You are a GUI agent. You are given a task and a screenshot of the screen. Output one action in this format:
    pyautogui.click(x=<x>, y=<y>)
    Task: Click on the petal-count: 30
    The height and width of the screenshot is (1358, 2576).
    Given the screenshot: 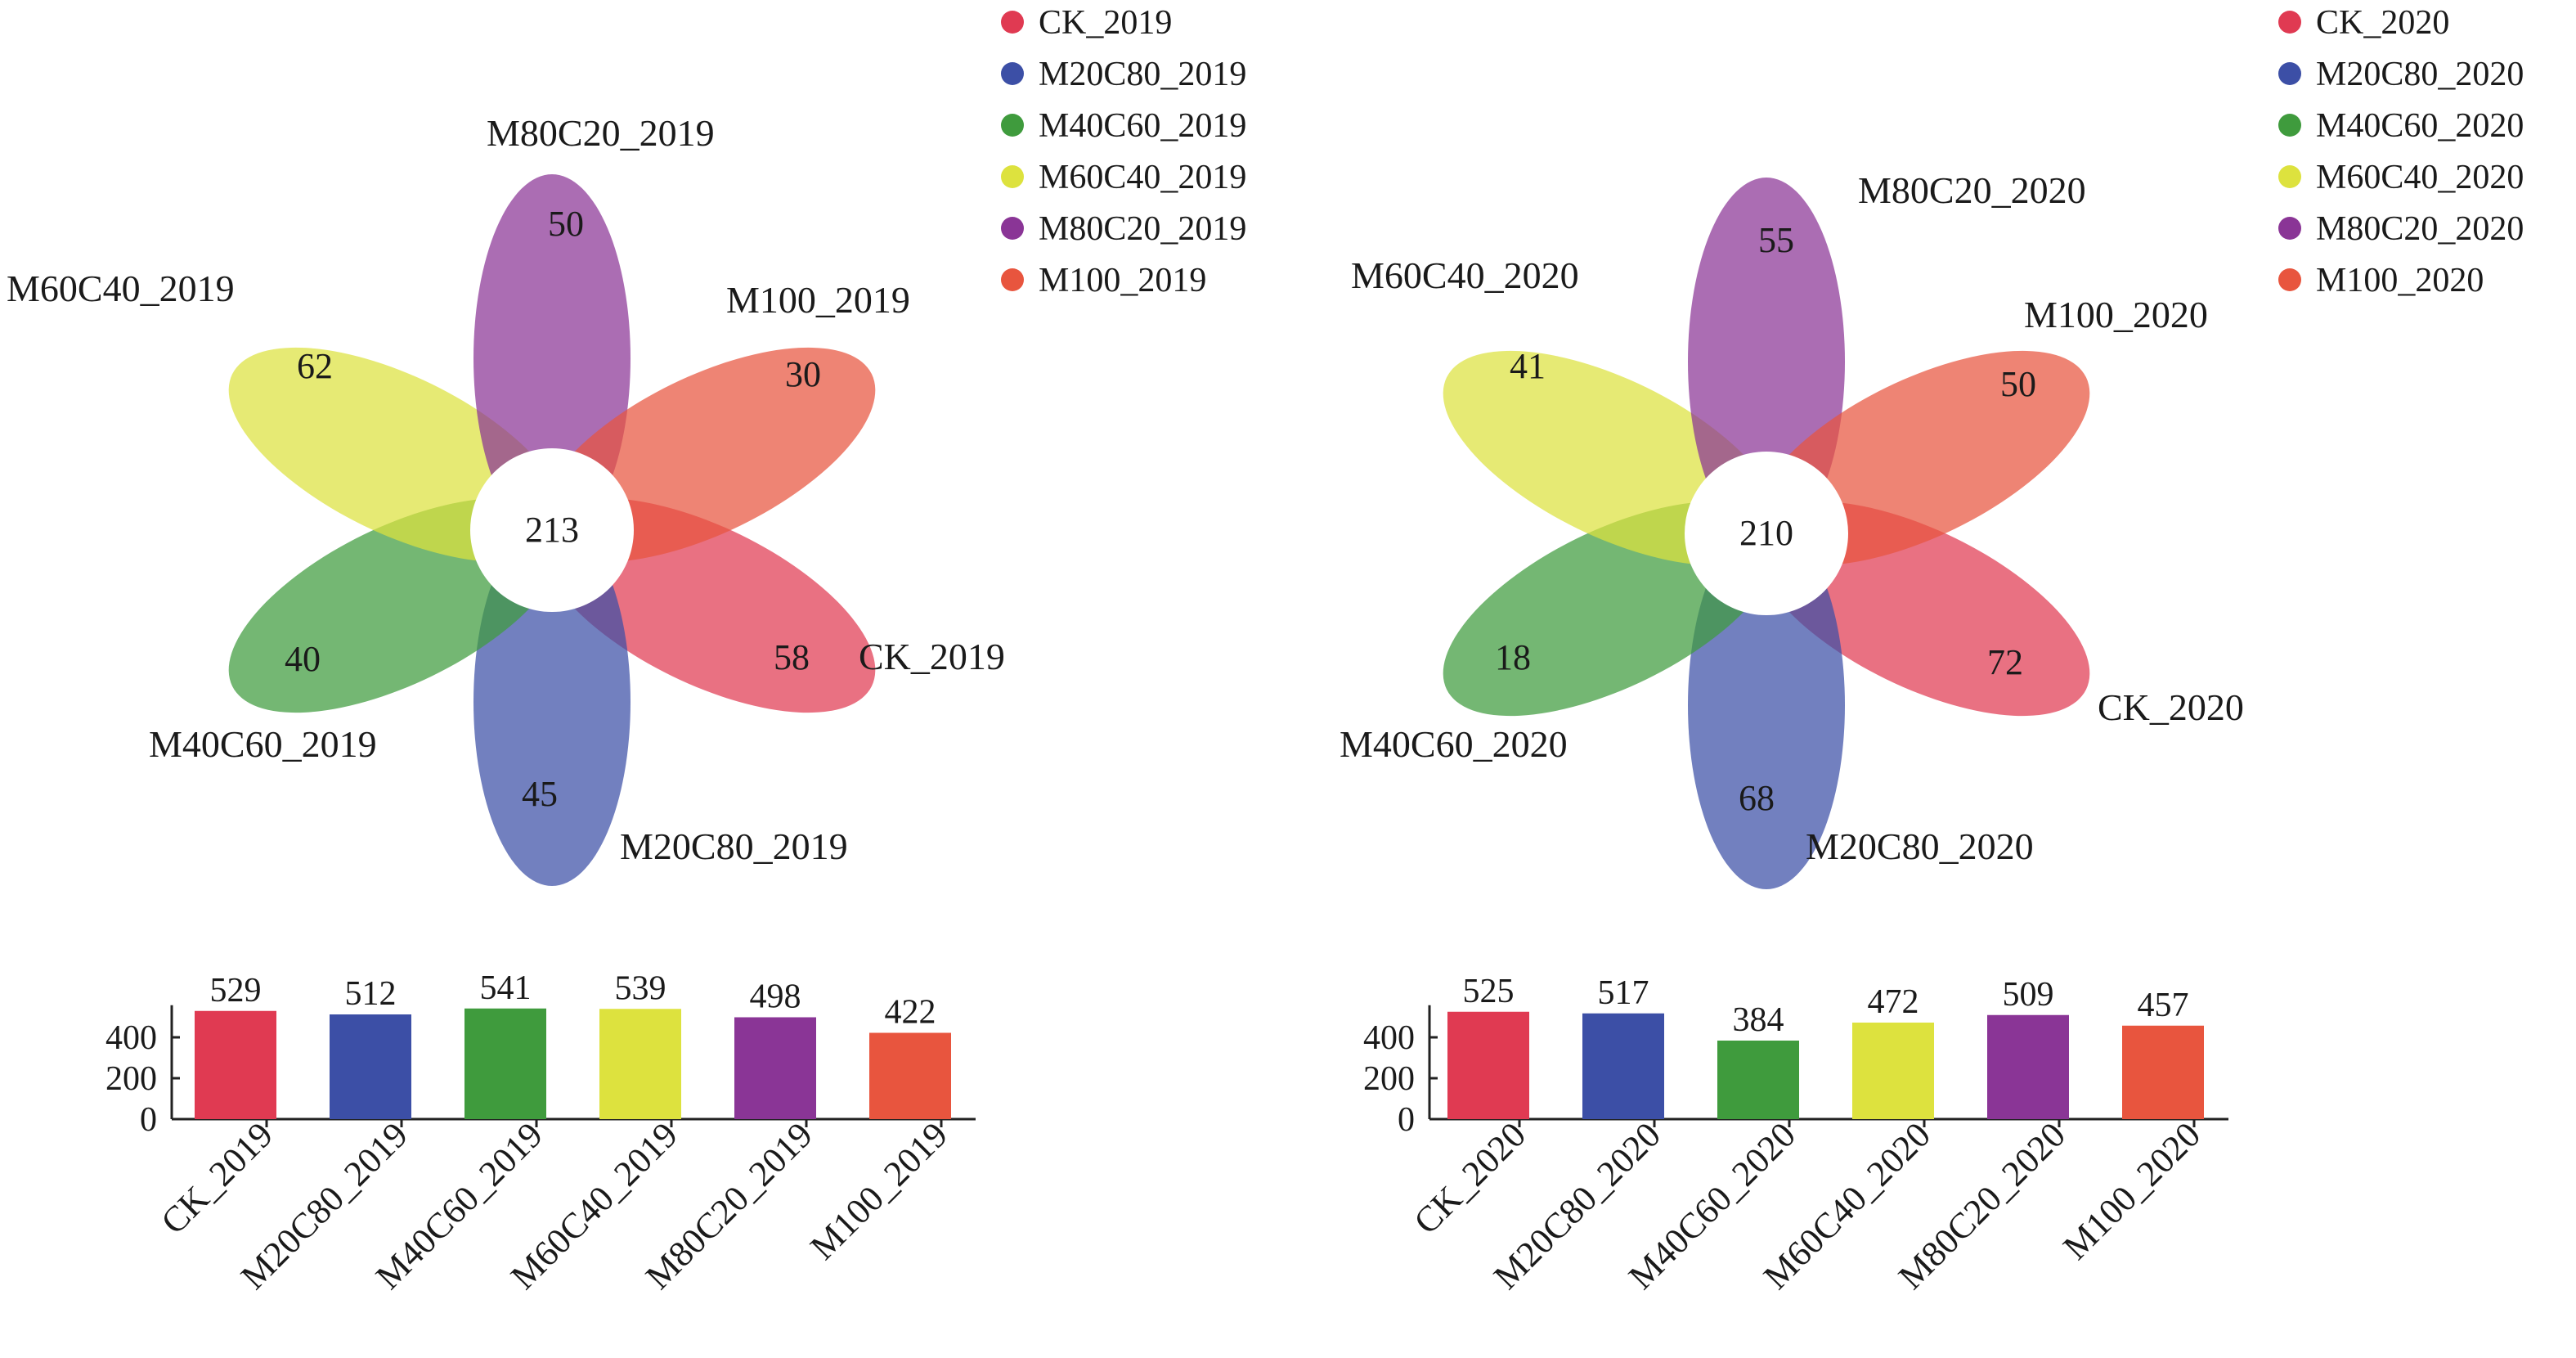 What is the action you would take?
    pyautogui.click(x=803, y=374)
    